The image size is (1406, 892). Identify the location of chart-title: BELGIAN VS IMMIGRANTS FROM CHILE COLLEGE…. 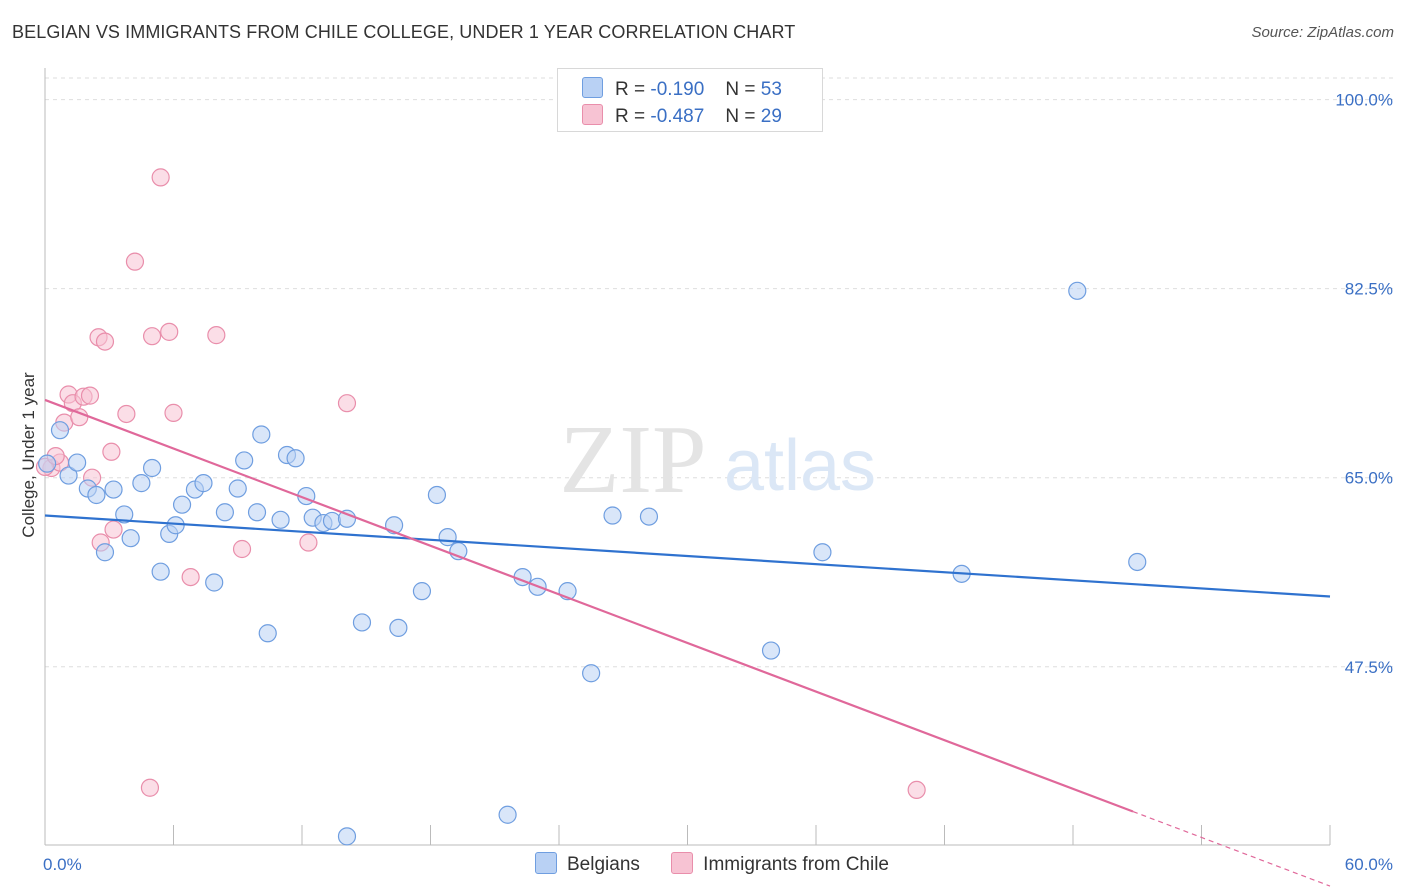
(404, 32).